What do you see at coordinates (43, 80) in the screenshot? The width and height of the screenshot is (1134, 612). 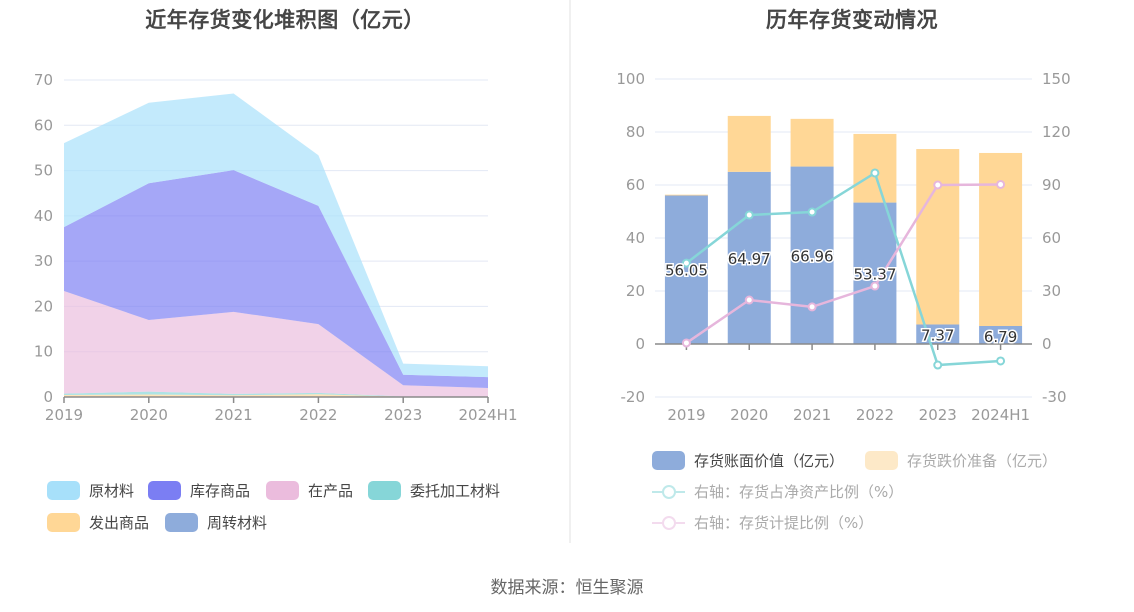 I see `y-tick-label: 70` at bounding box center [43, 80].